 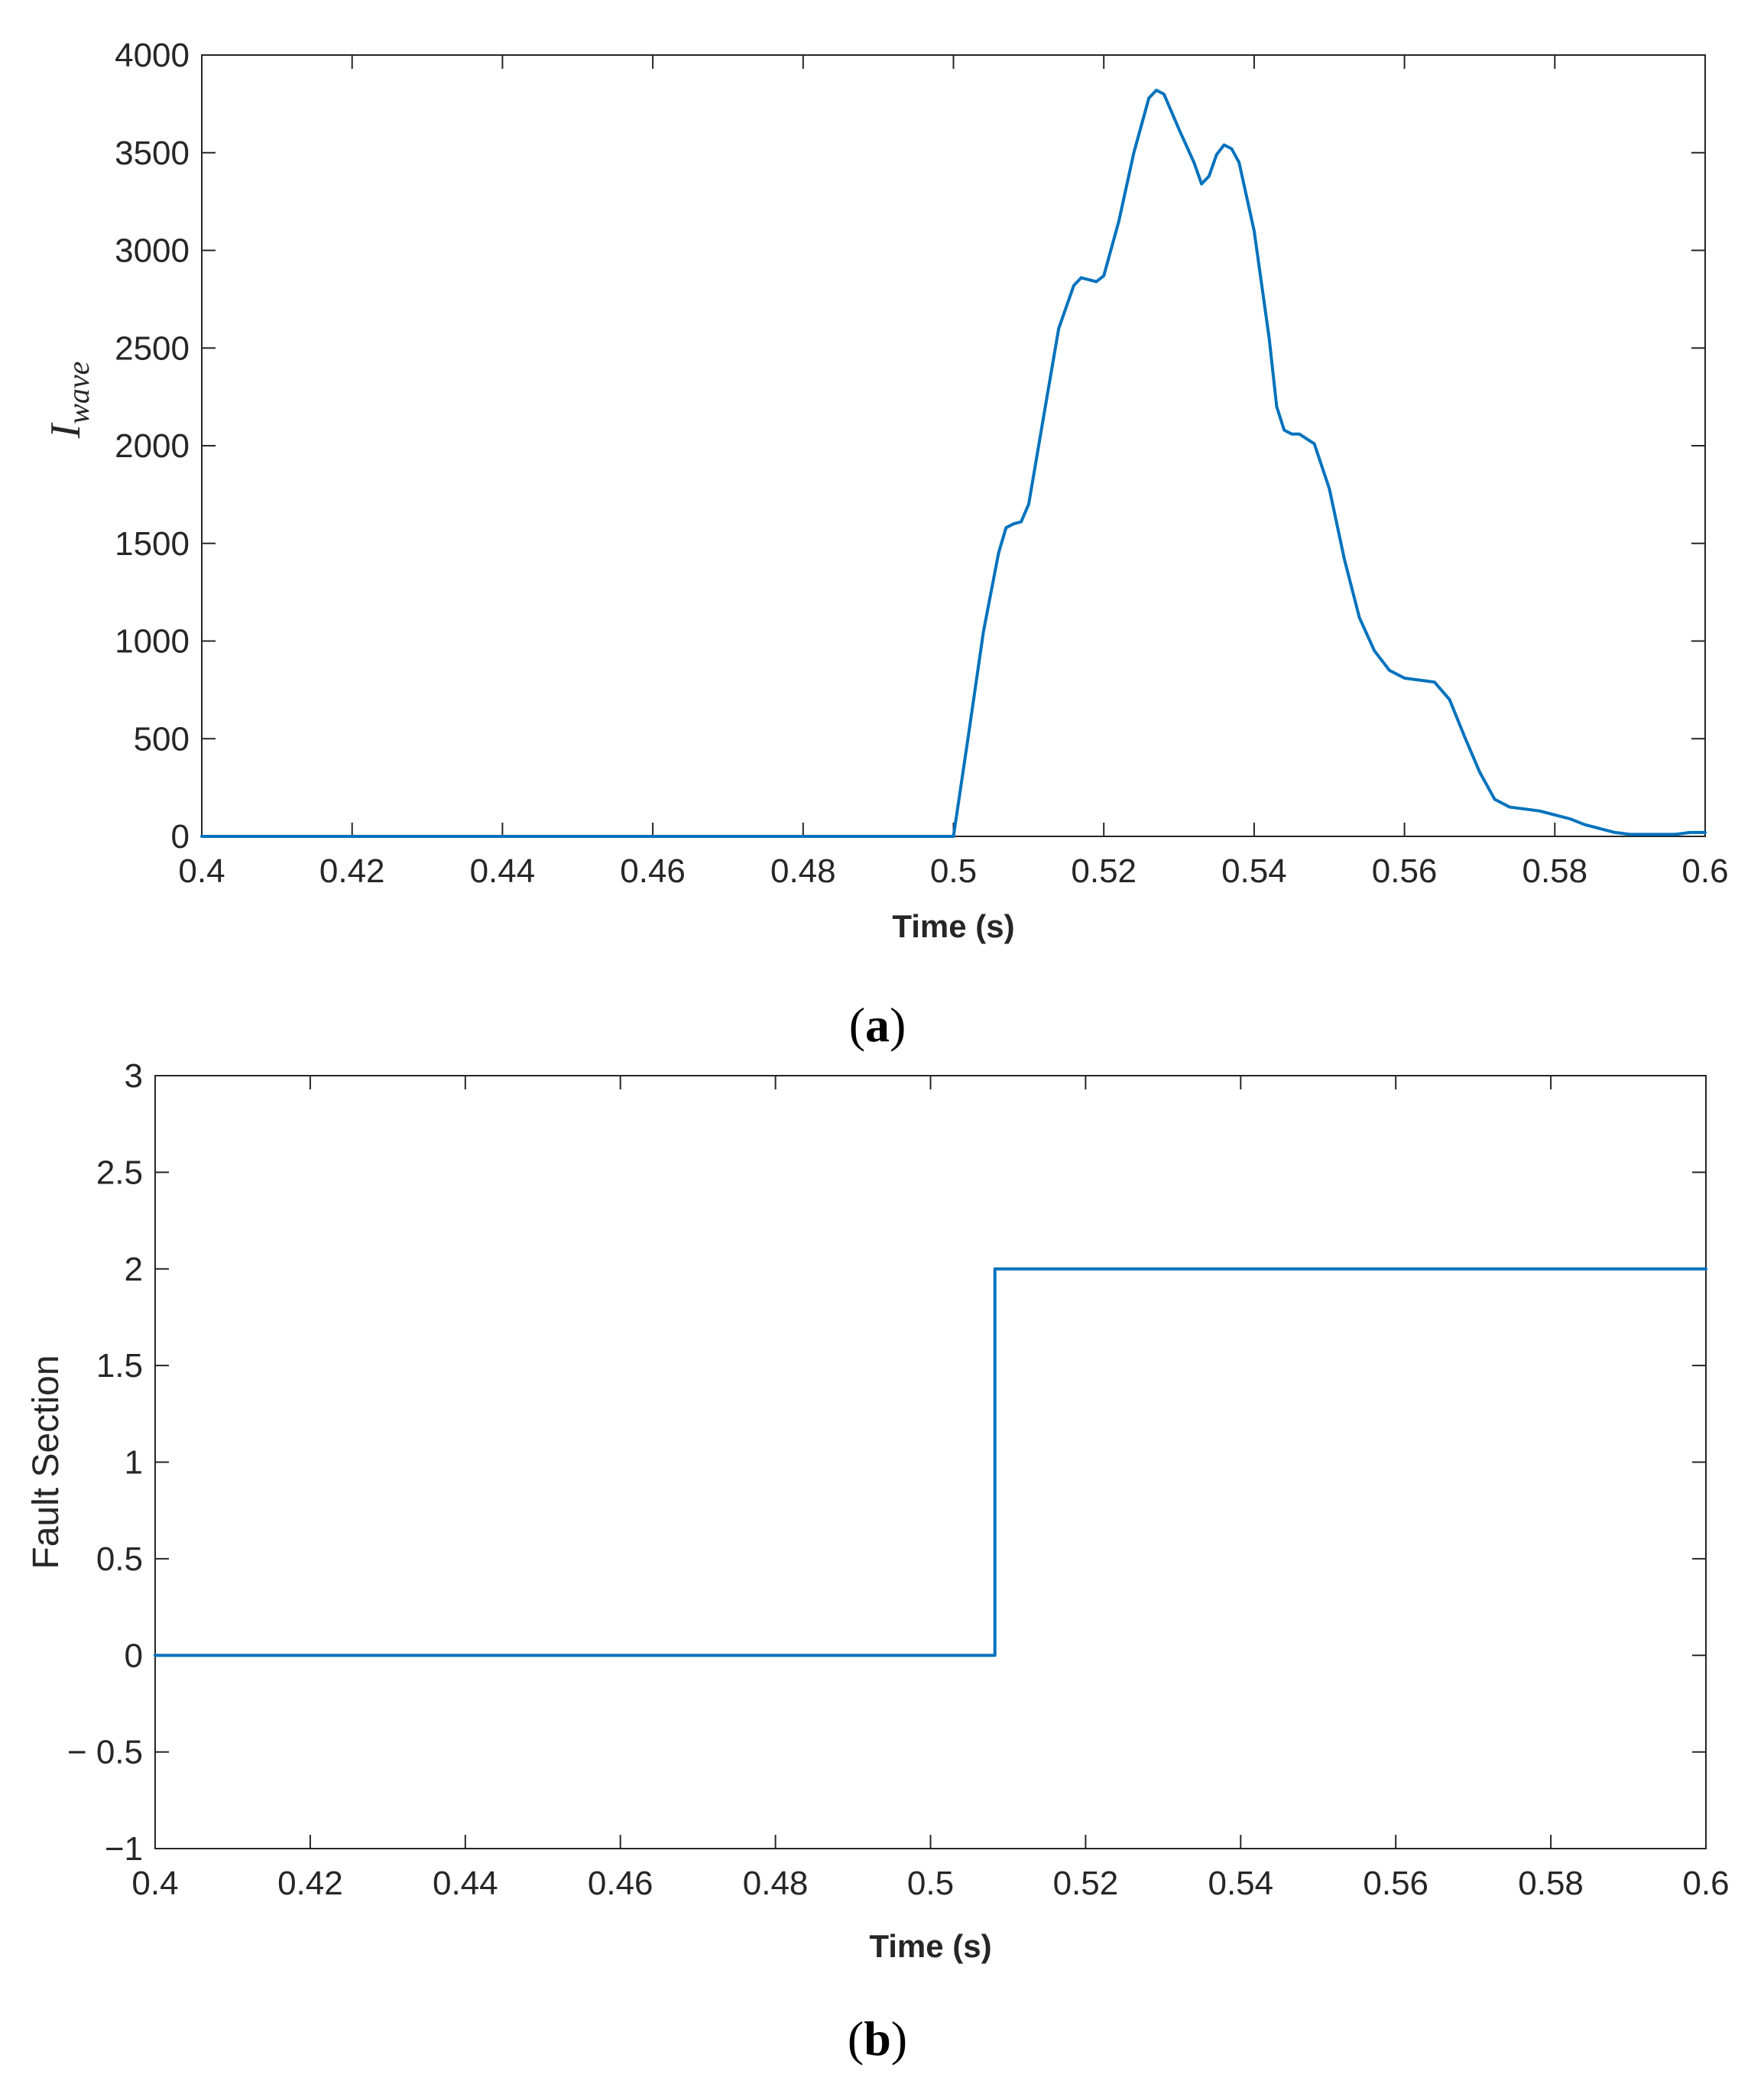 I want to click on chart-a-ytick-label: 1500, so click(x=152, y=544).